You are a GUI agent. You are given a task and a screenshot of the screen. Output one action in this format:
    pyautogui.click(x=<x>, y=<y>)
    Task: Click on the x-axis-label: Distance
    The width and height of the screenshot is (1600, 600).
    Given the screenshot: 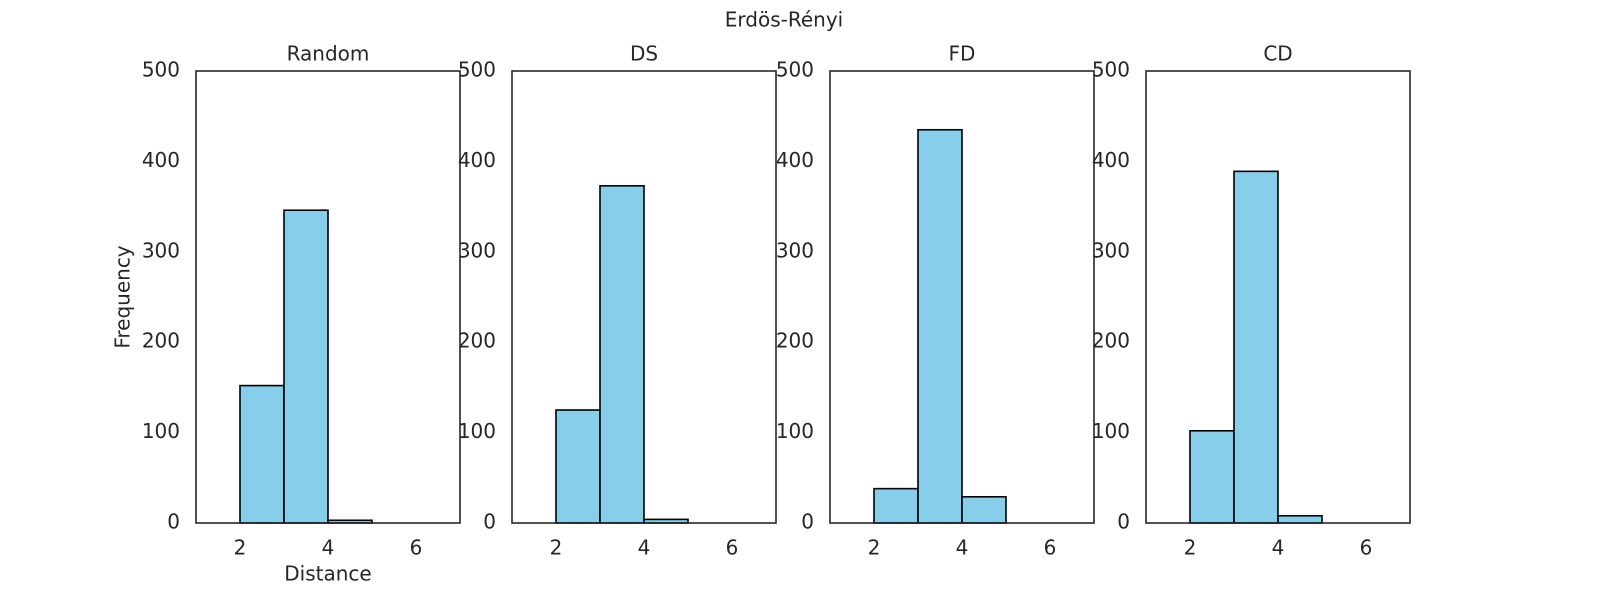 What is the action you would take?
    pyautogui.click(x=327, y=574)
    